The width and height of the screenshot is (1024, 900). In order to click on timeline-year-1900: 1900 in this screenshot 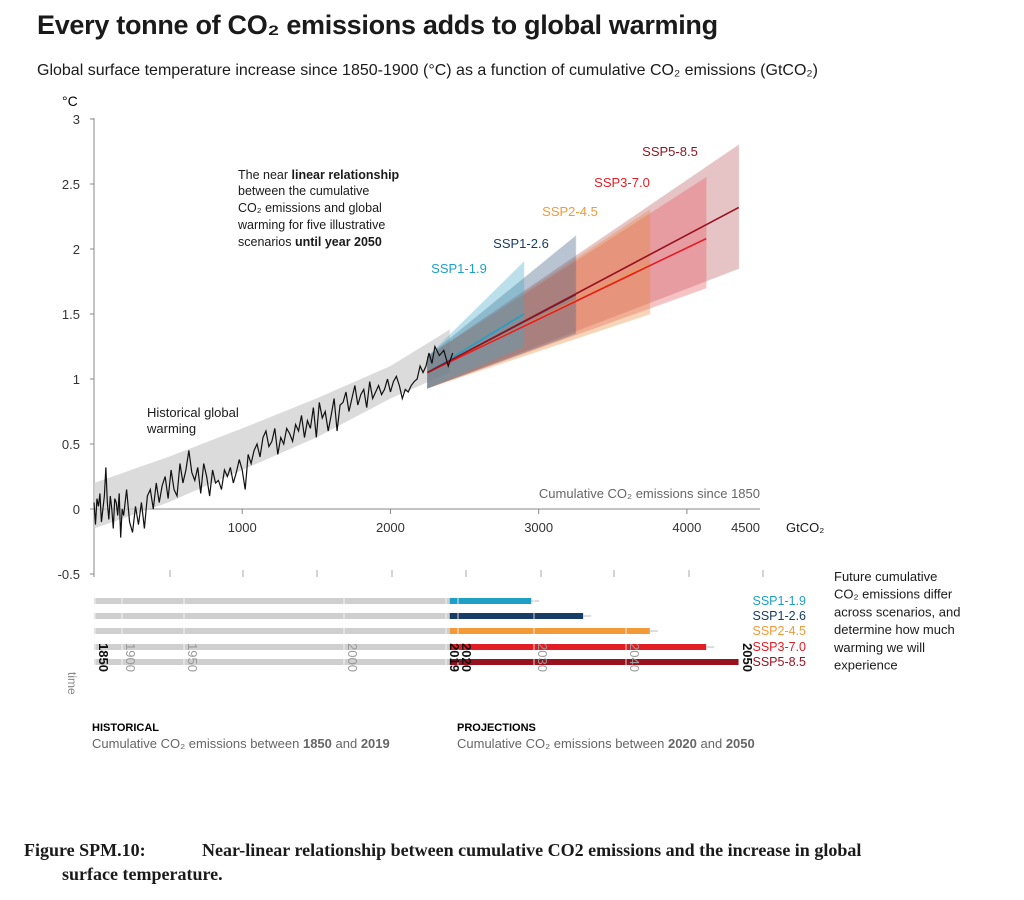, I will do `click(130, 657)`.